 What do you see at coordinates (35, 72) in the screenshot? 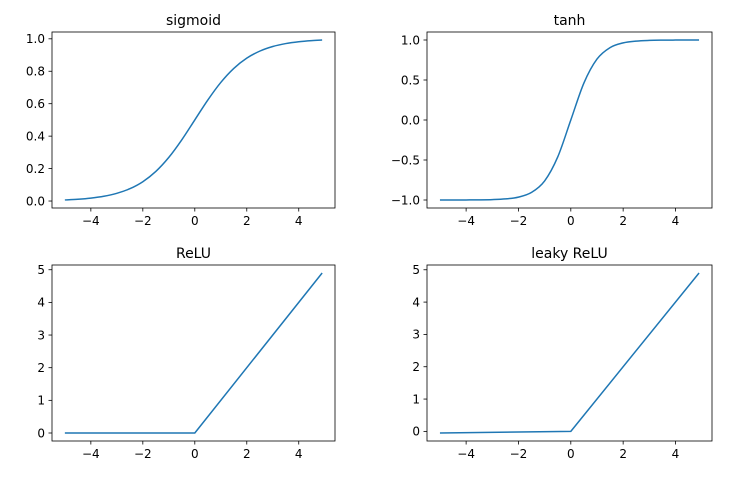
I see `y-tick-label: 0.8` at bounding box center [35, 72].